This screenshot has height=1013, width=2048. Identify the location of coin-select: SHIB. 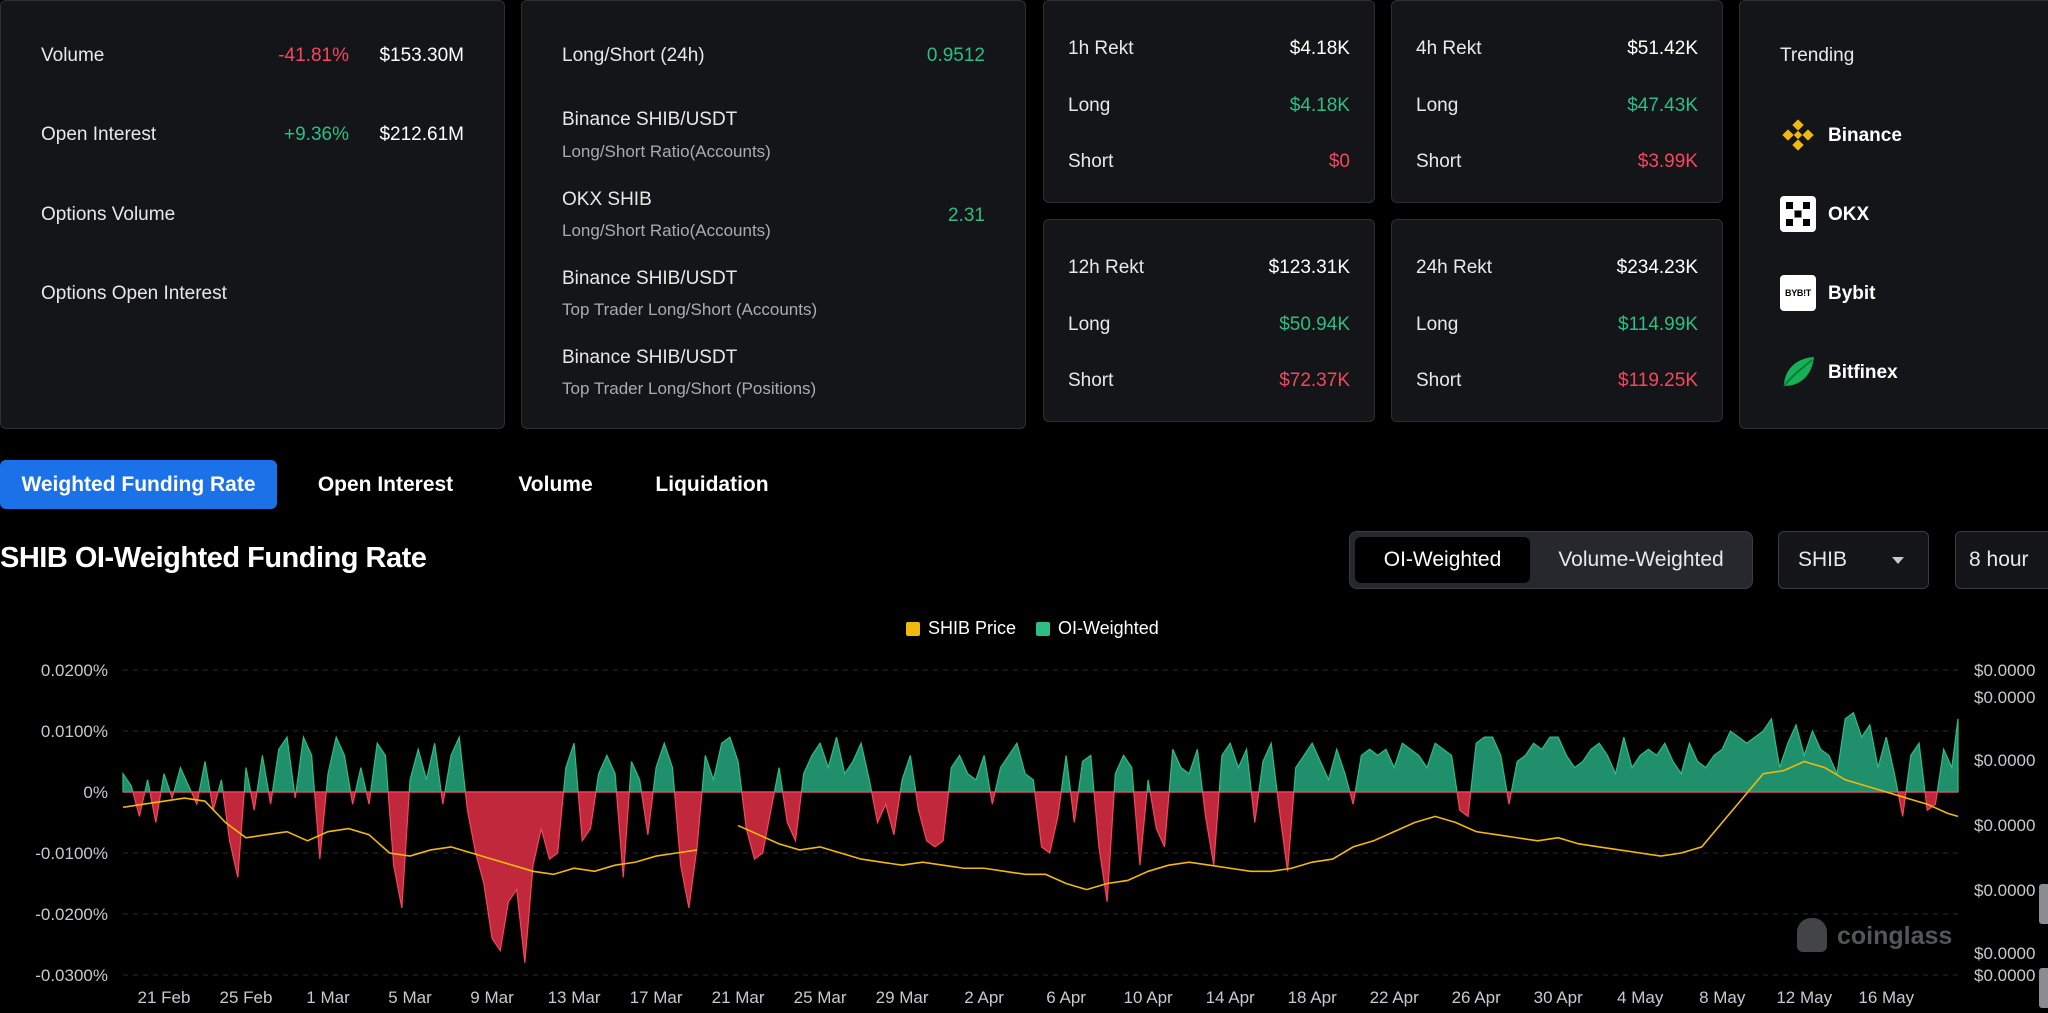
(1853, 560).